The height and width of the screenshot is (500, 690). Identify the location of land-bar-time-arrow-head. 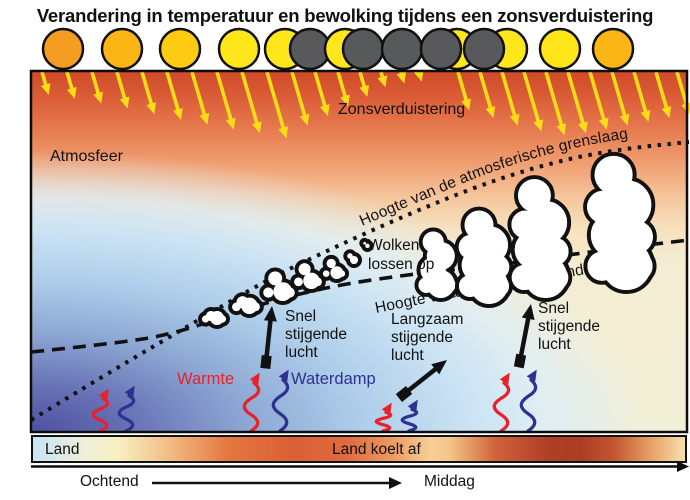
(683, 466).